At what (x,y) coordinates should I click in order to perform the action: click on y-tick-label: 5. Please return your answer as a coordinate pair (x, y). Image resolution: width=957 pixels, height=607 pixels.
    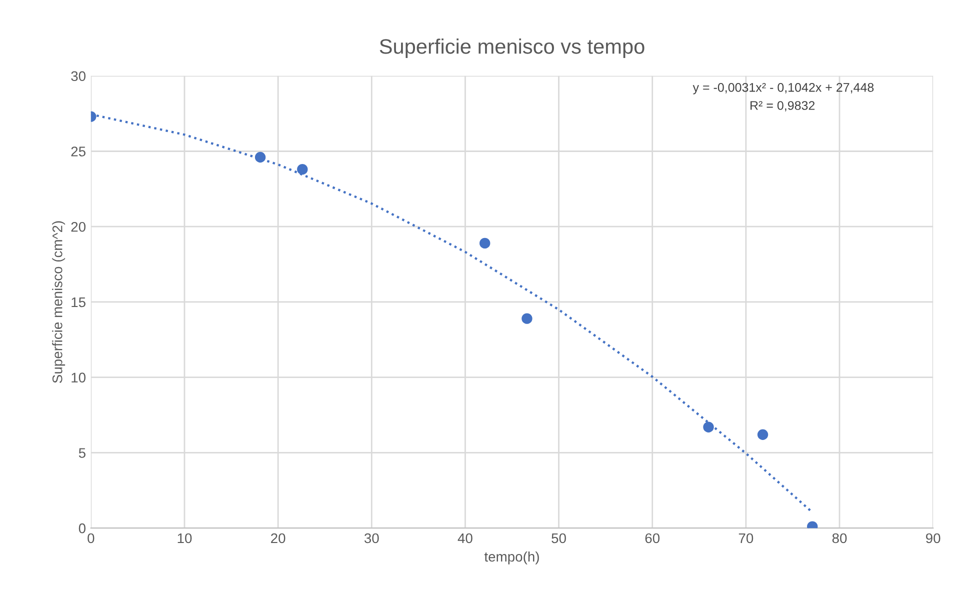
    Looking at the image, I should click on (82, 453).